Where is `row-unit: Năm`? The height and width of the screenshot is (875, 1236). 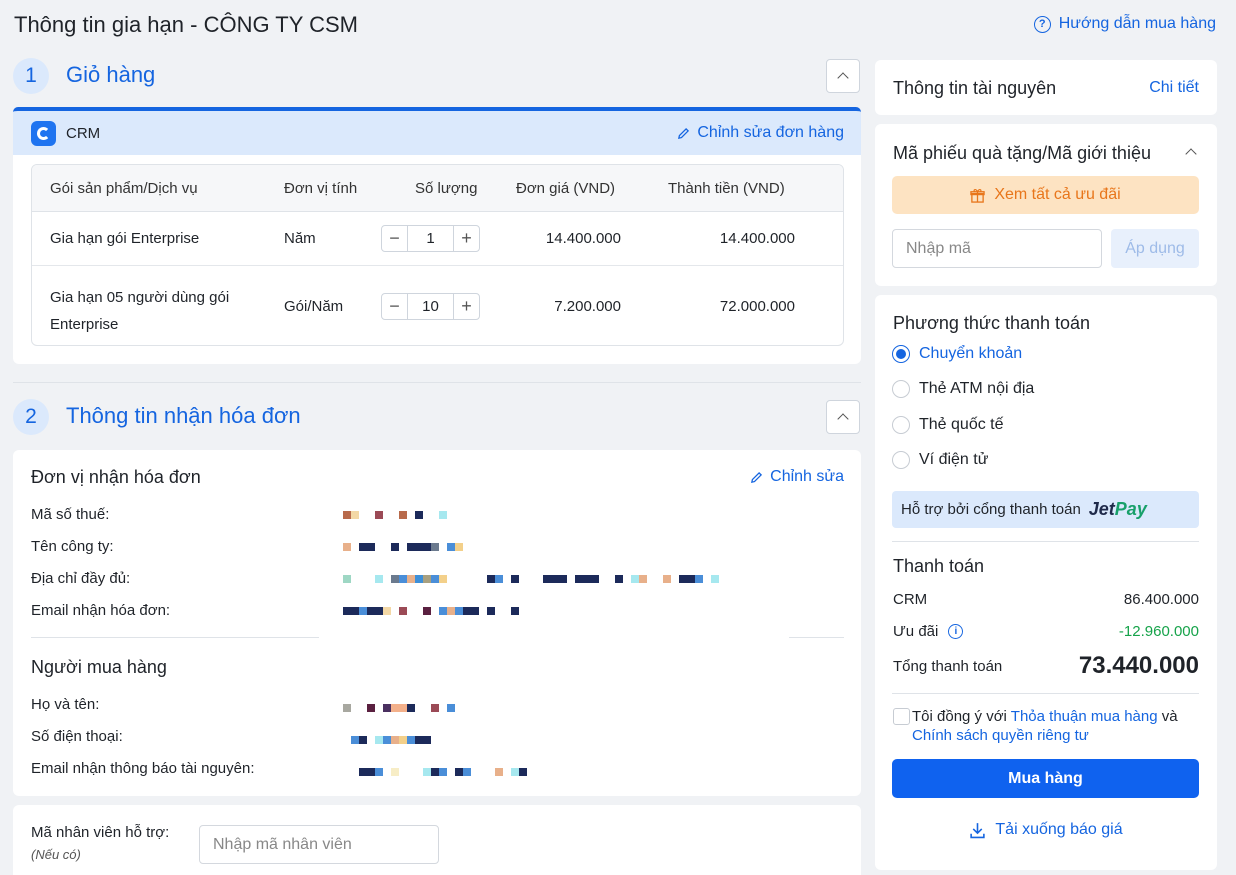
row-unit: Năm is located at coordinates (300, 238).